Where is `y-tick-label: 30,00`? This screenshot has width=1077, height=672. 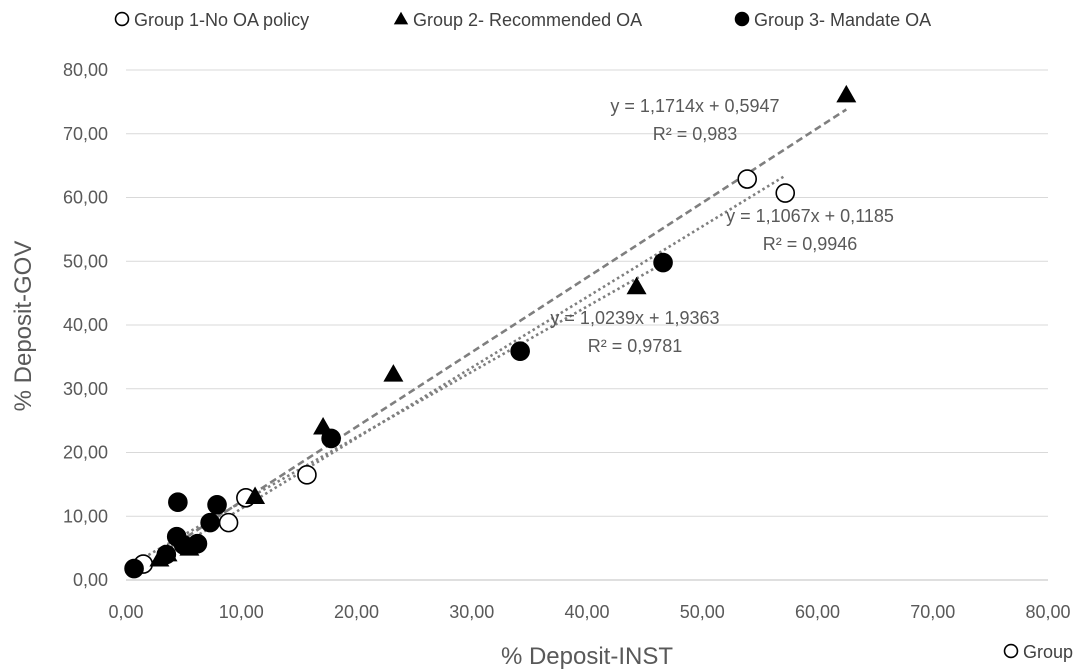
y-tick-label: 30,00 is located at coordinates (85, 389).